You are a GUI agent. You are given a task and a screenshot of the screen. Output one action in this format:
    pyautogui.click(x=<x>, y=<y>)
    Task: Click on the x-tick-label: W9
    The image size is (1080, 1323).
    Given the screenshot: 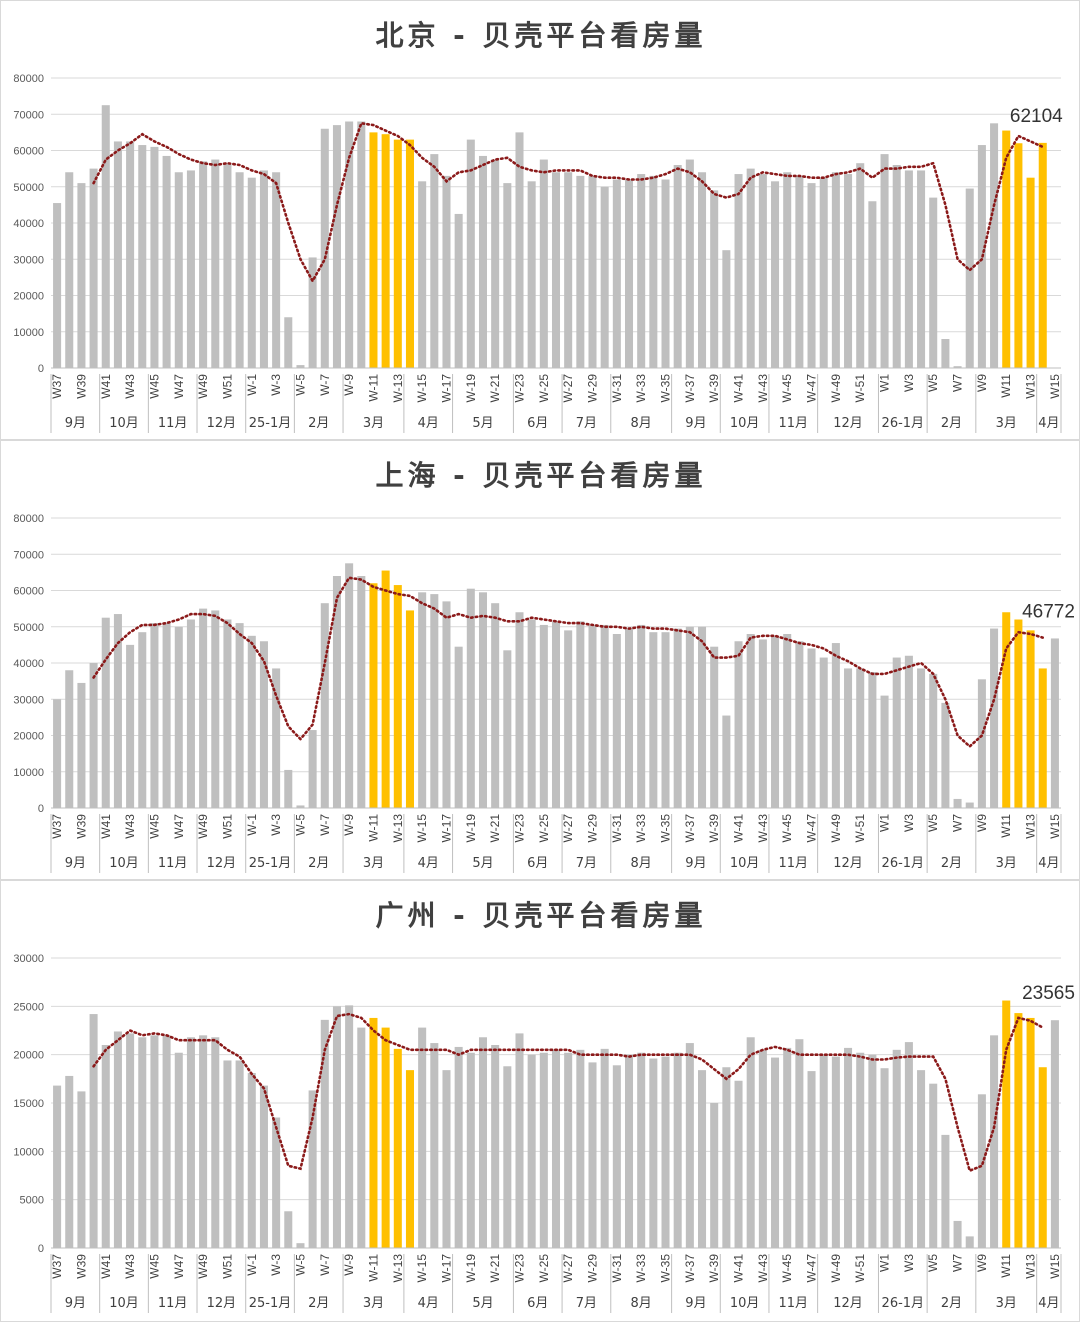 What is the action you would take?
    pyautogui.click(x=982, y=1263)
    